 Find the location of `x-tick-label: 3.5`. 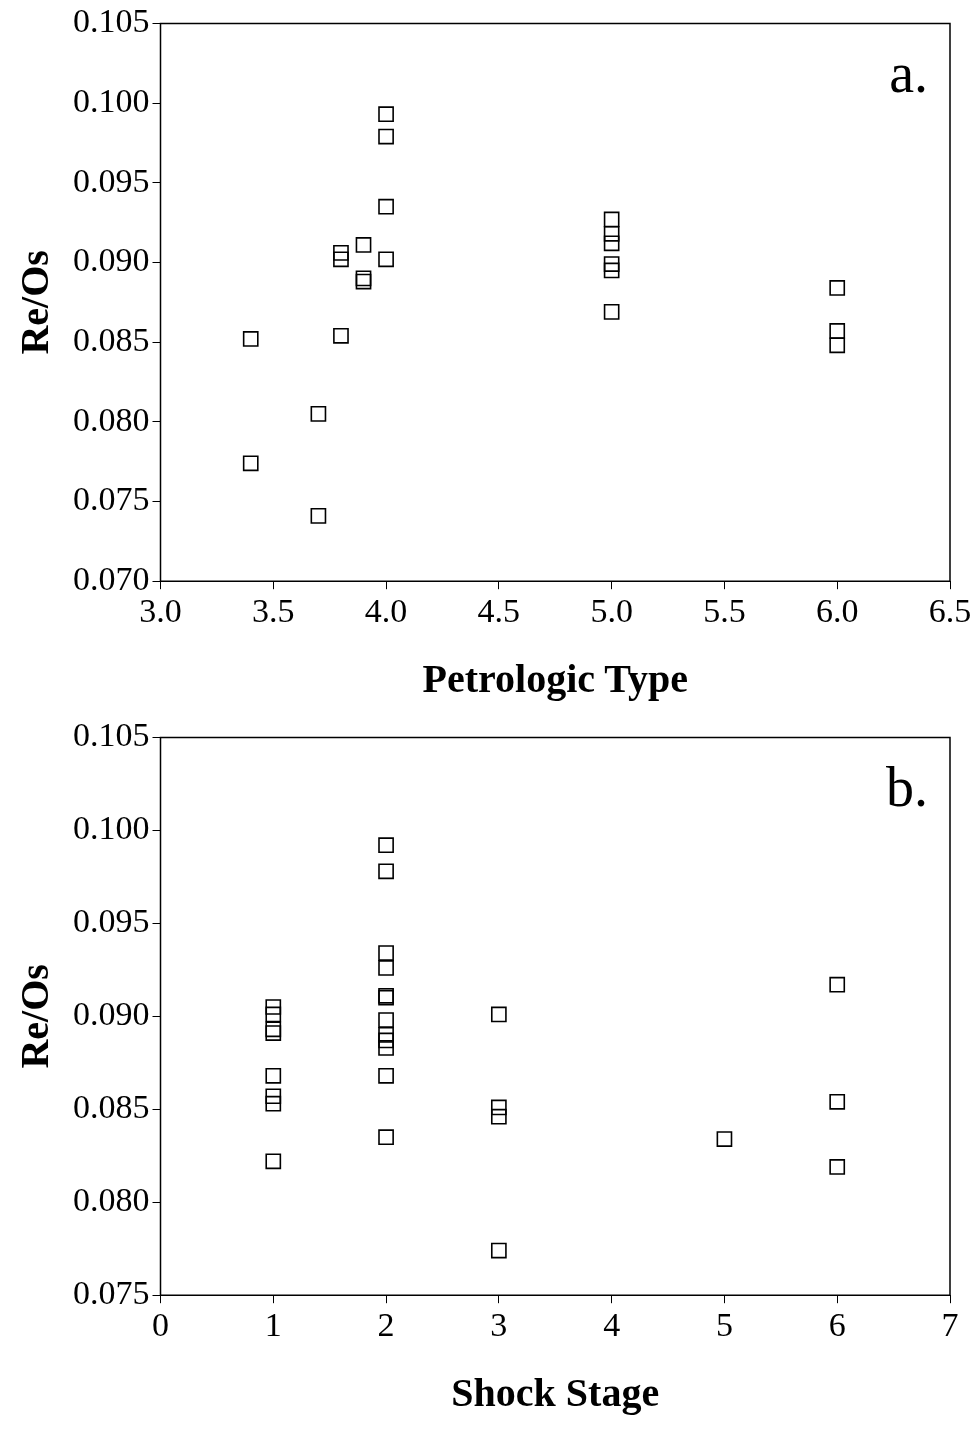

x-tick-label: 3.5 is located at coordinates (273, 610).